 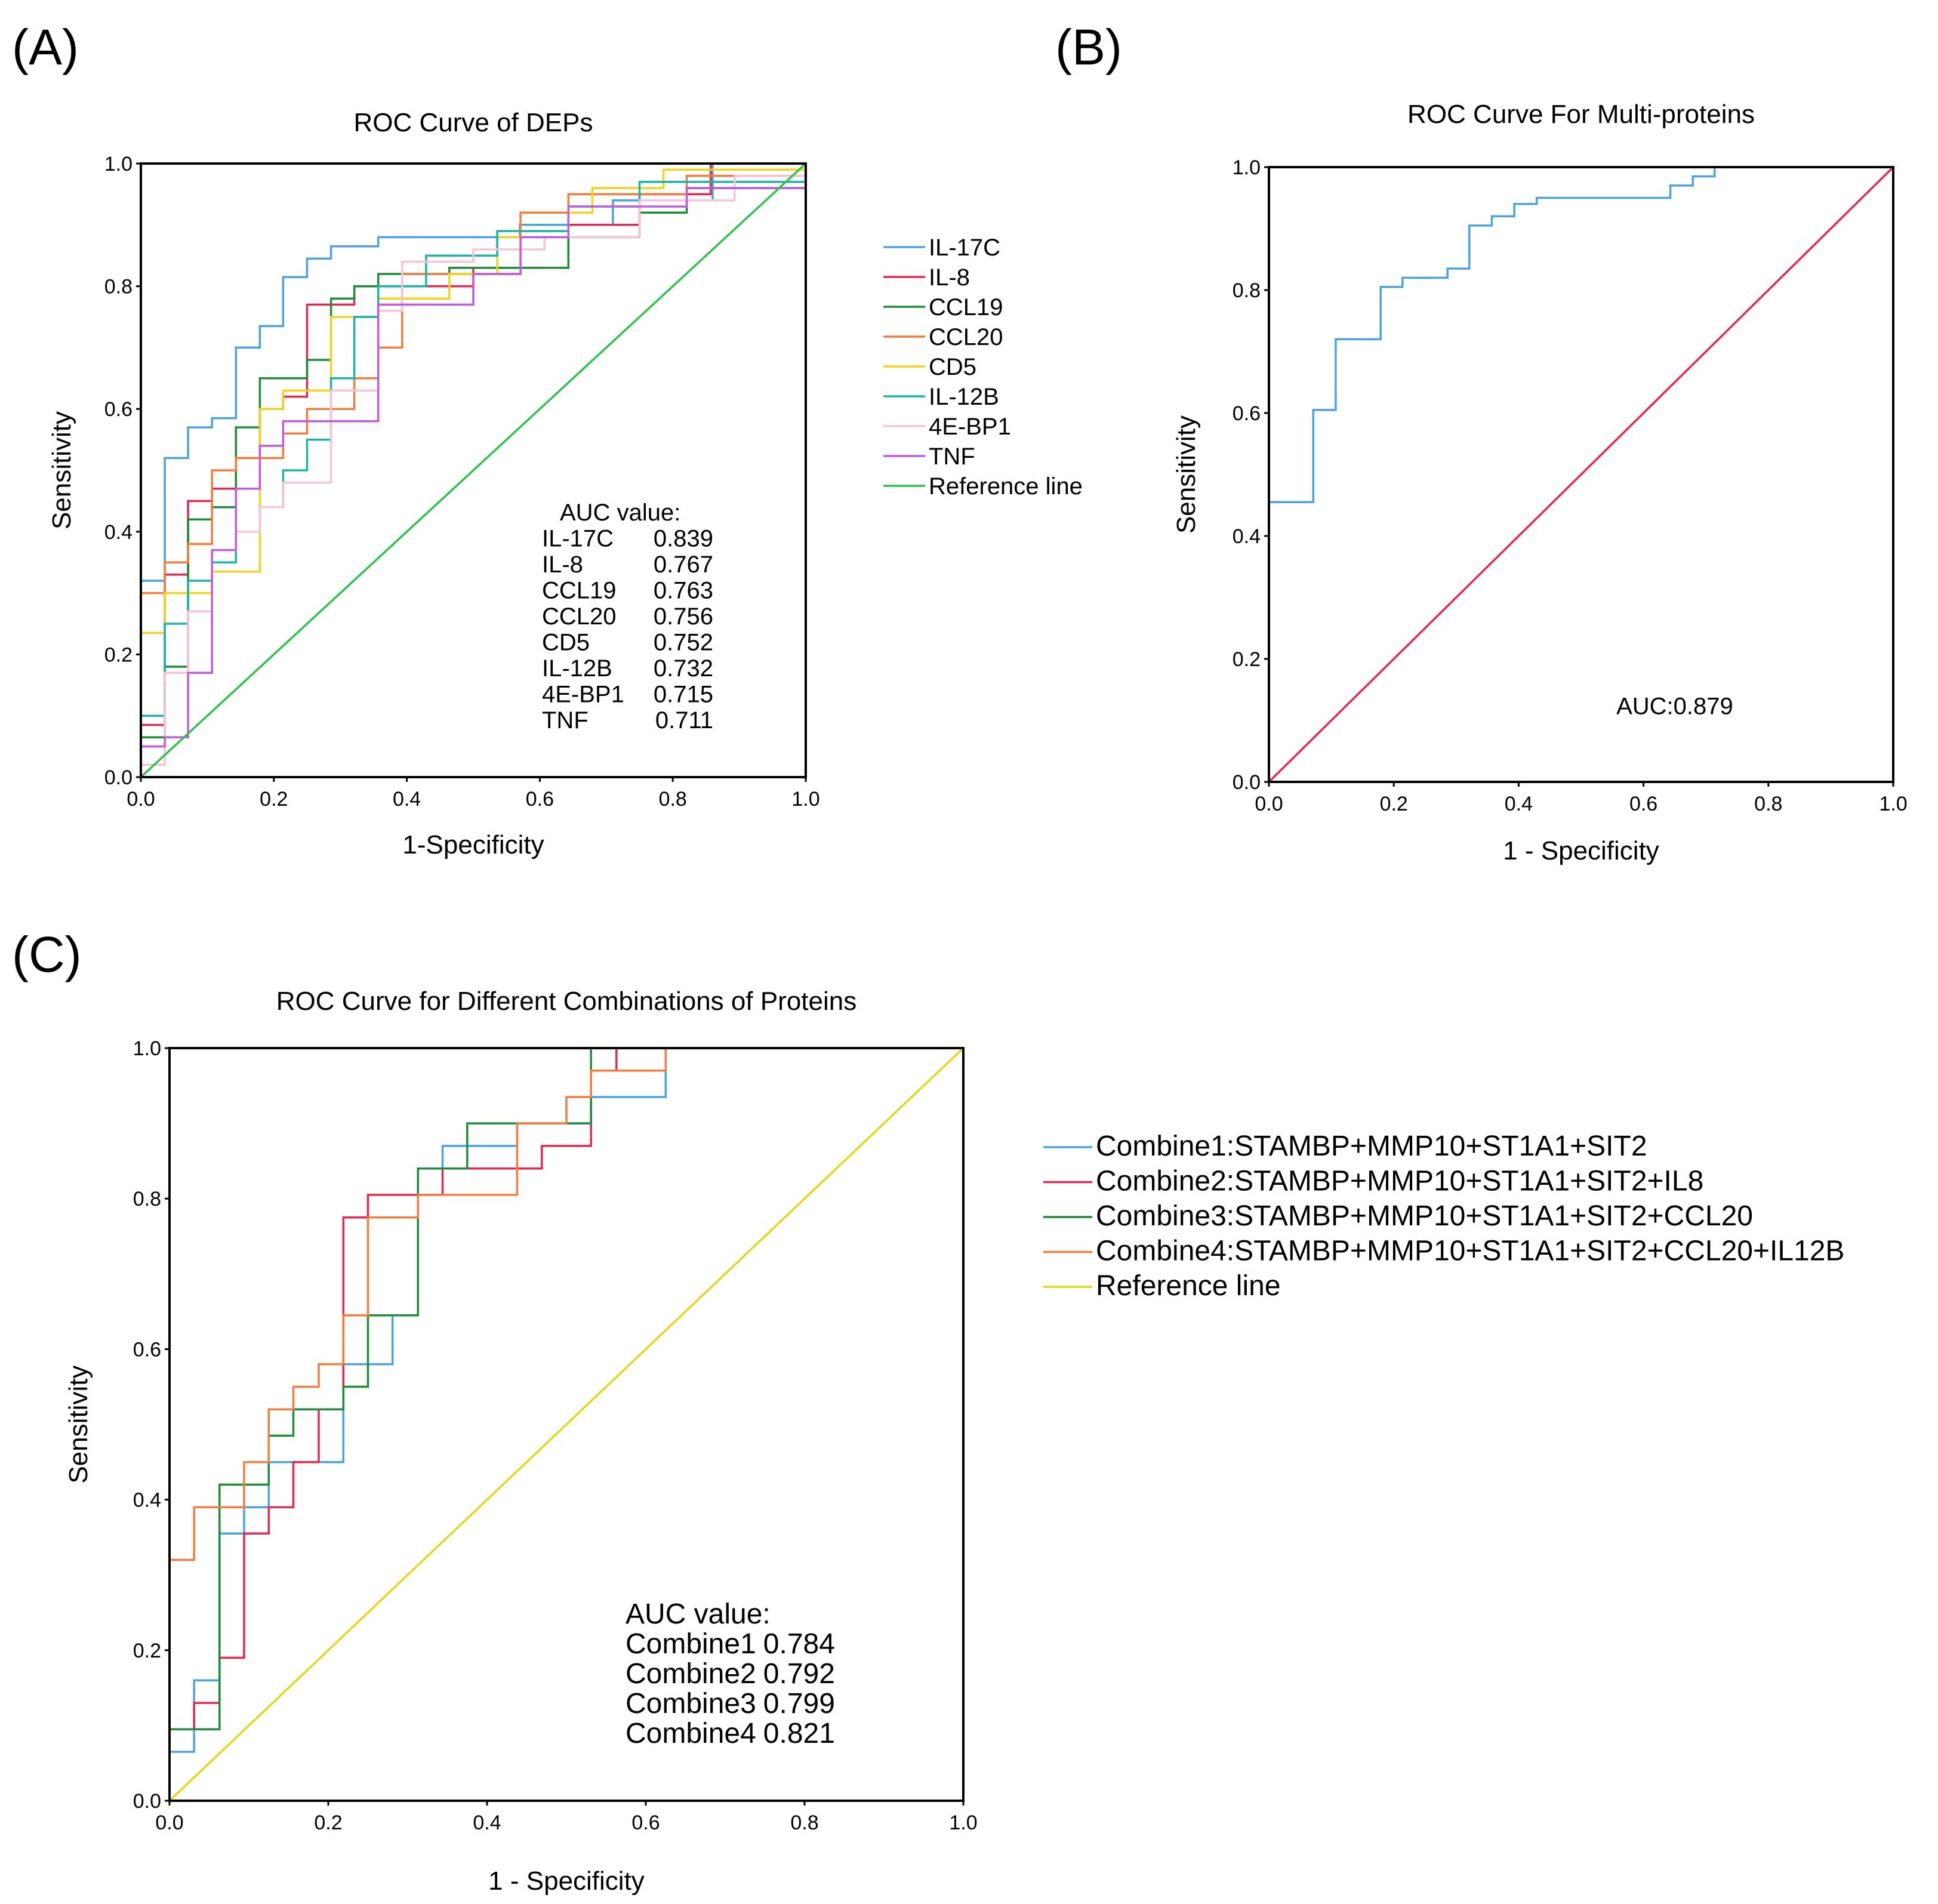 I want to click on auc-row-label: CCL20, so click(x=579, y=616).